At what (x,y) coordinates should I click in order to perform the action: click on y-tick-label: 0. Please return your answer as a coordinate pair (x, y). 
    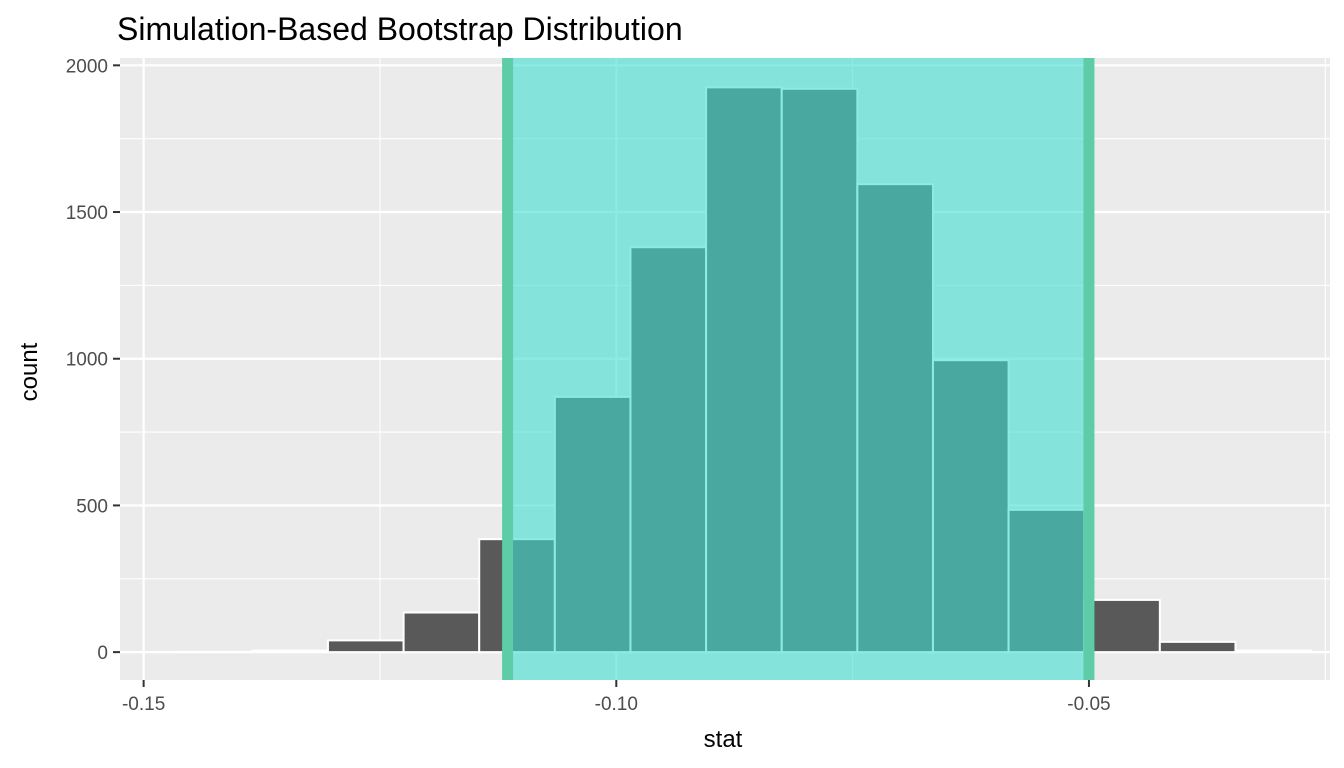
    Looking at the image, I should click on (102, 653).